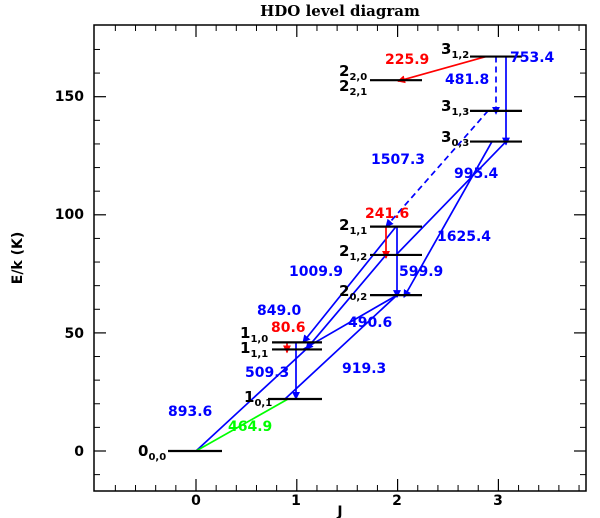  What do you see at coordinates (75, 334) in the screenshot?
I see `y-tick-label: 50` at bounding box center [75, 334].